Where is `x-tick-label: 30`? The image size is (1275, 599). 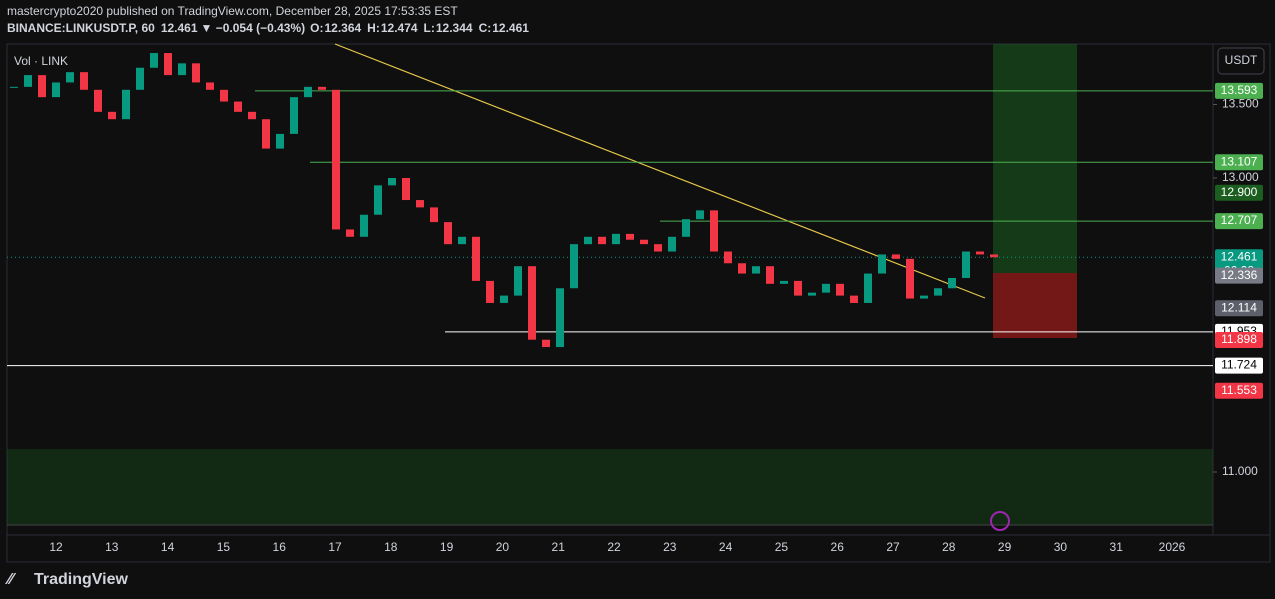 x-tick-label: 30 is located at coordinates (1061, 547).